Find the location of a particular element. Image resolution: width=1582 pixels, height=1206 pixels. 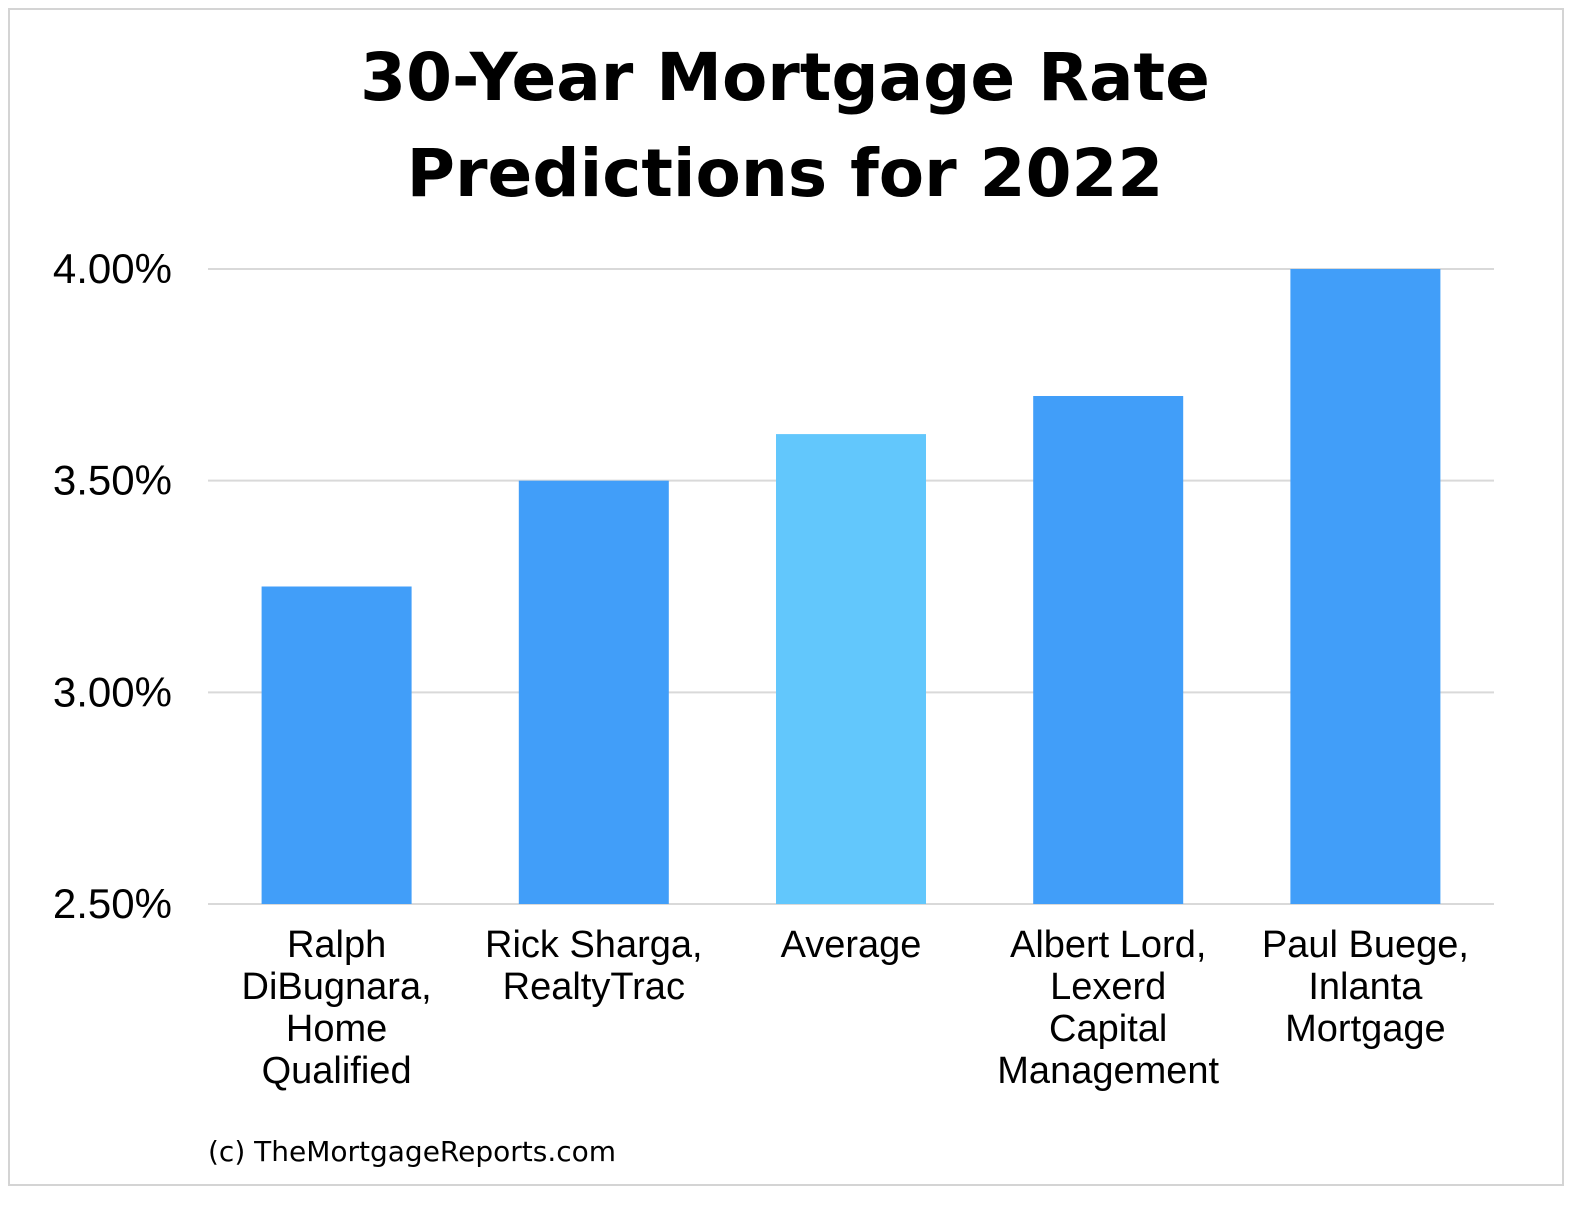

x-category-label-0-line-3: Qualified is located at coordinates (337, 1071).